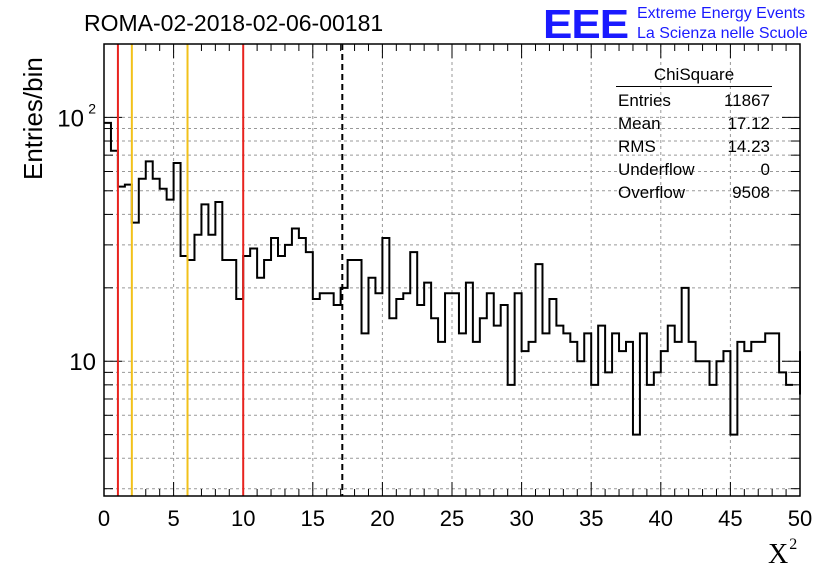 The height and width of the screenshot is (572, 836). I want to click on x-axis-label: X2, so click(783, 553).